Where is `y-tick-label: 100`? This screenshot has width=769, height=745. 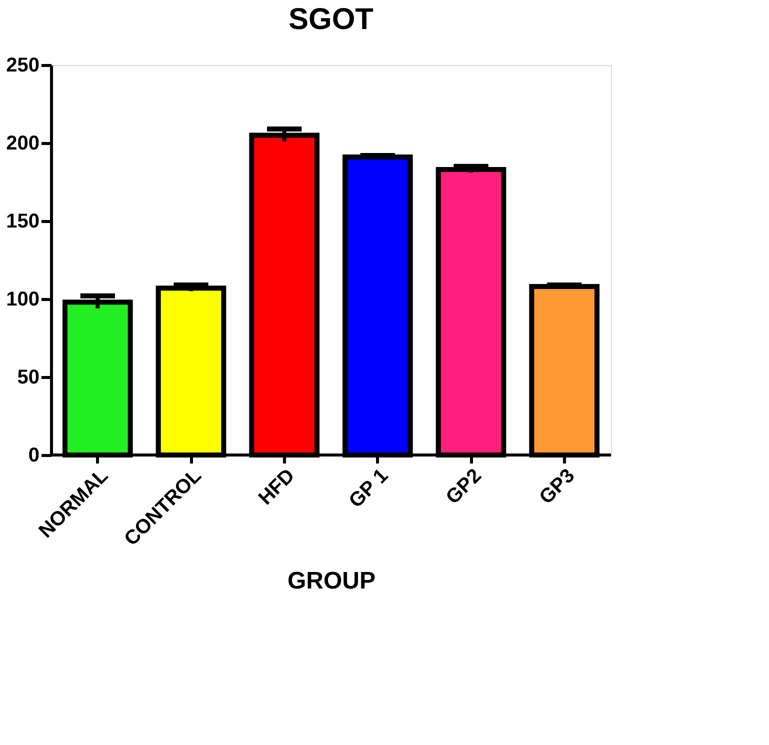 y-tick-label: 100 is located at coordinates (23, 299).